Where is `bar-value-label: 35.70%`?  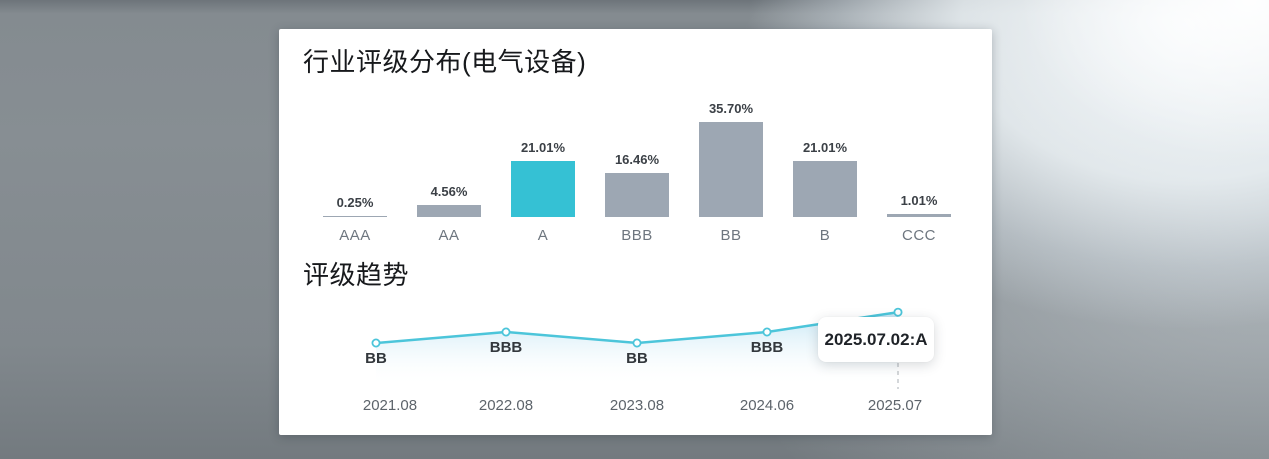
bar-value-label: 35.70% is located at coordinates (731, 109).